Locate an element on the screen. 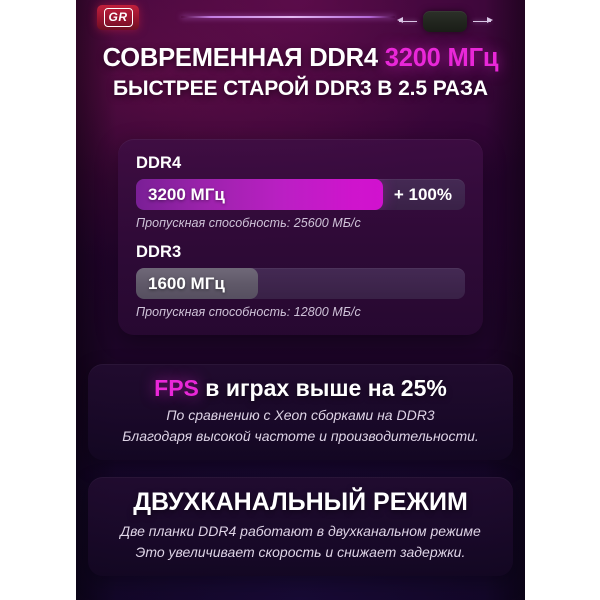  bandwidth-ddr3: Пропускная способность: 12800 МБ/с is located at coordinates (248, 312).